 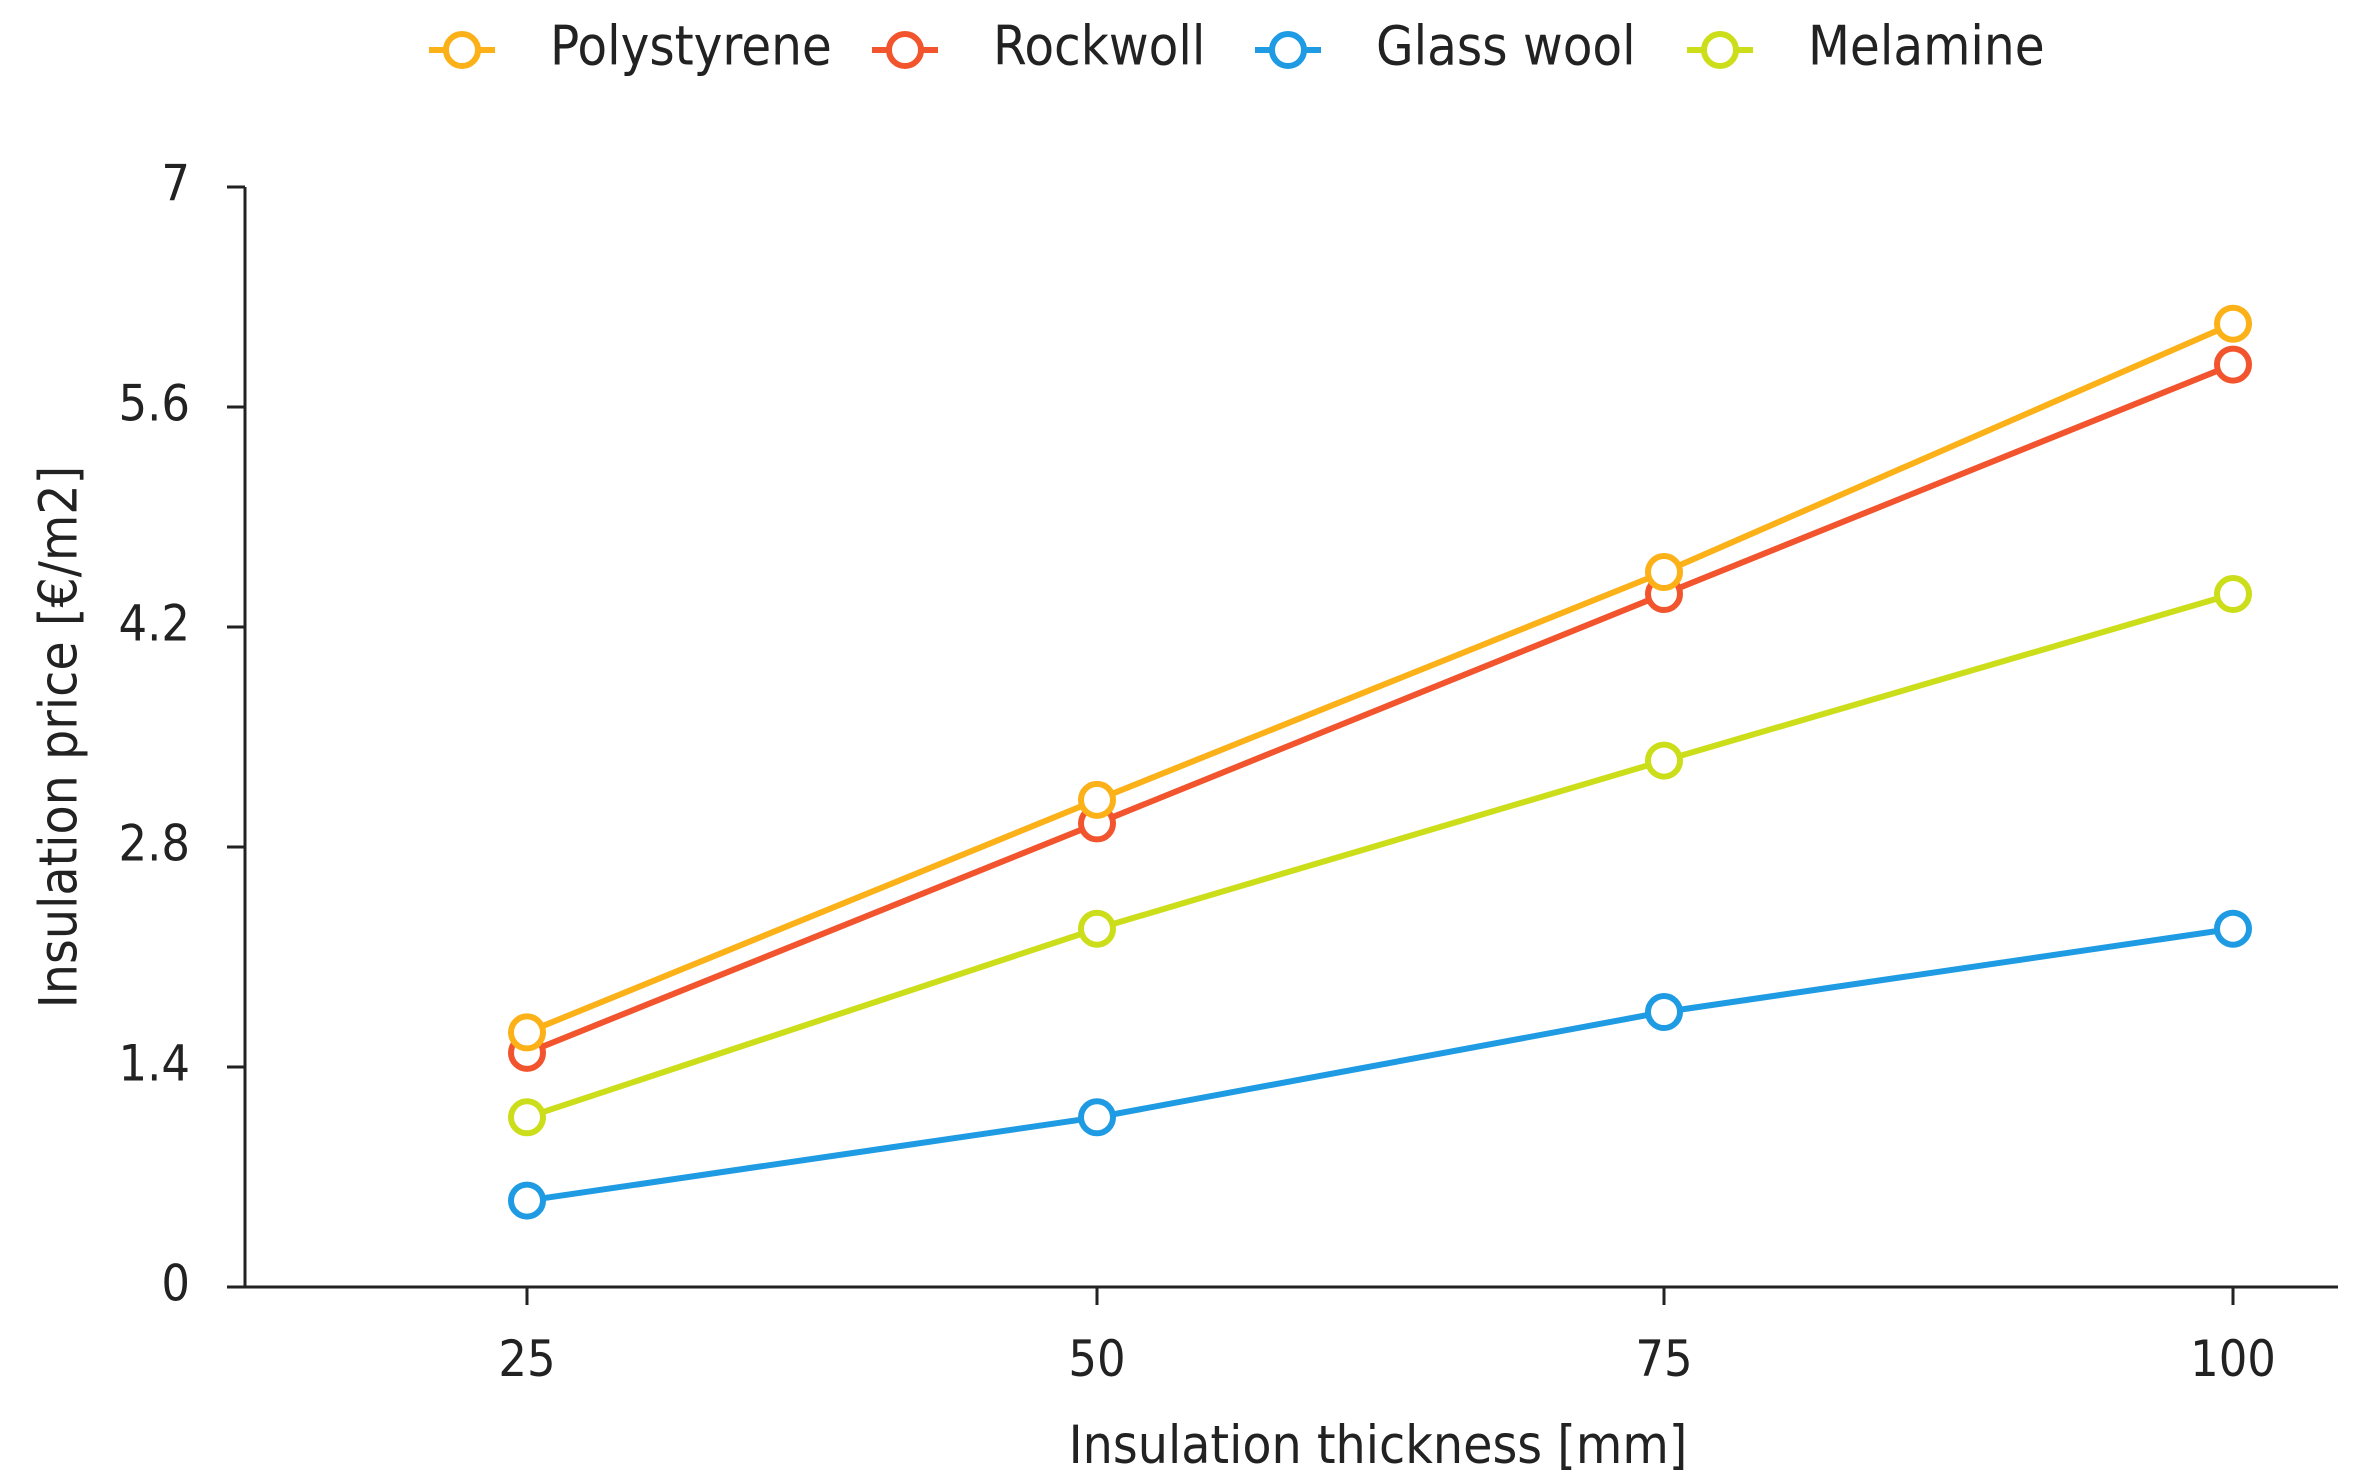 I want to click on legend-label: Rockwoll, so click(x=1099, y=46).